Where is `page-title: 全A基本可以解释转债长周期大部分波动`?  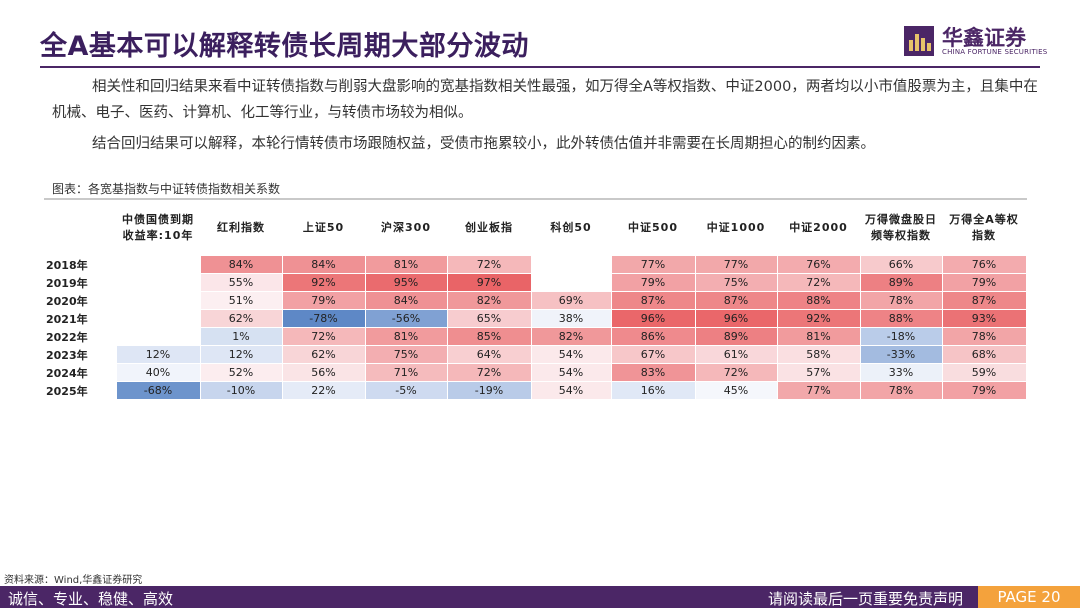 page-title: 全A基本可以解释转债长周期大部分波动 is located at coordinates (284, 46).